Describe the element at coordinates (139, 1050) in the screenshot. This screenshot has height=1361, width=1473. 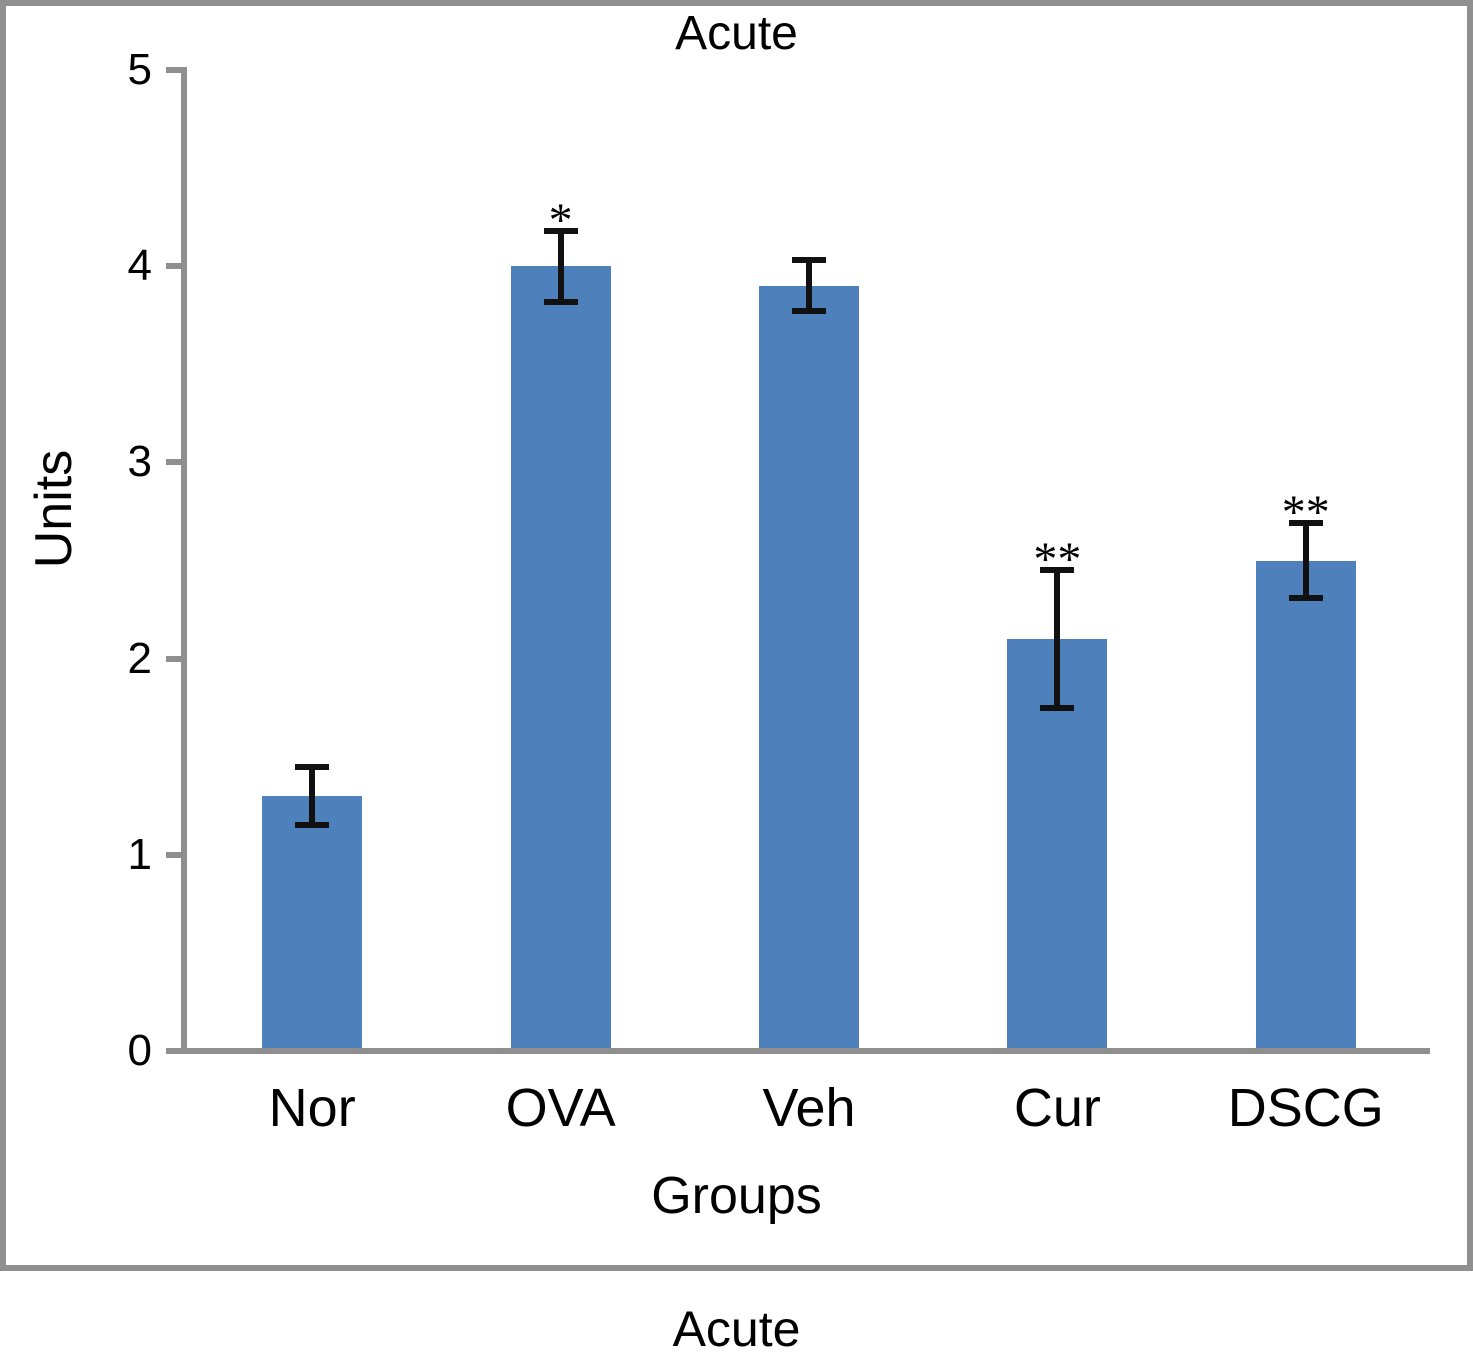
I see `y-tick-label: 0` at that location.